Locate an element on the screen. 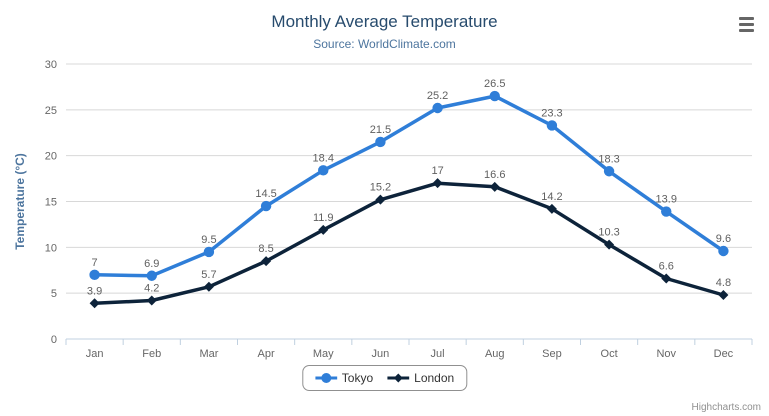  chart-title: Monthly Average Temperature is located at coordinates (384, 21).